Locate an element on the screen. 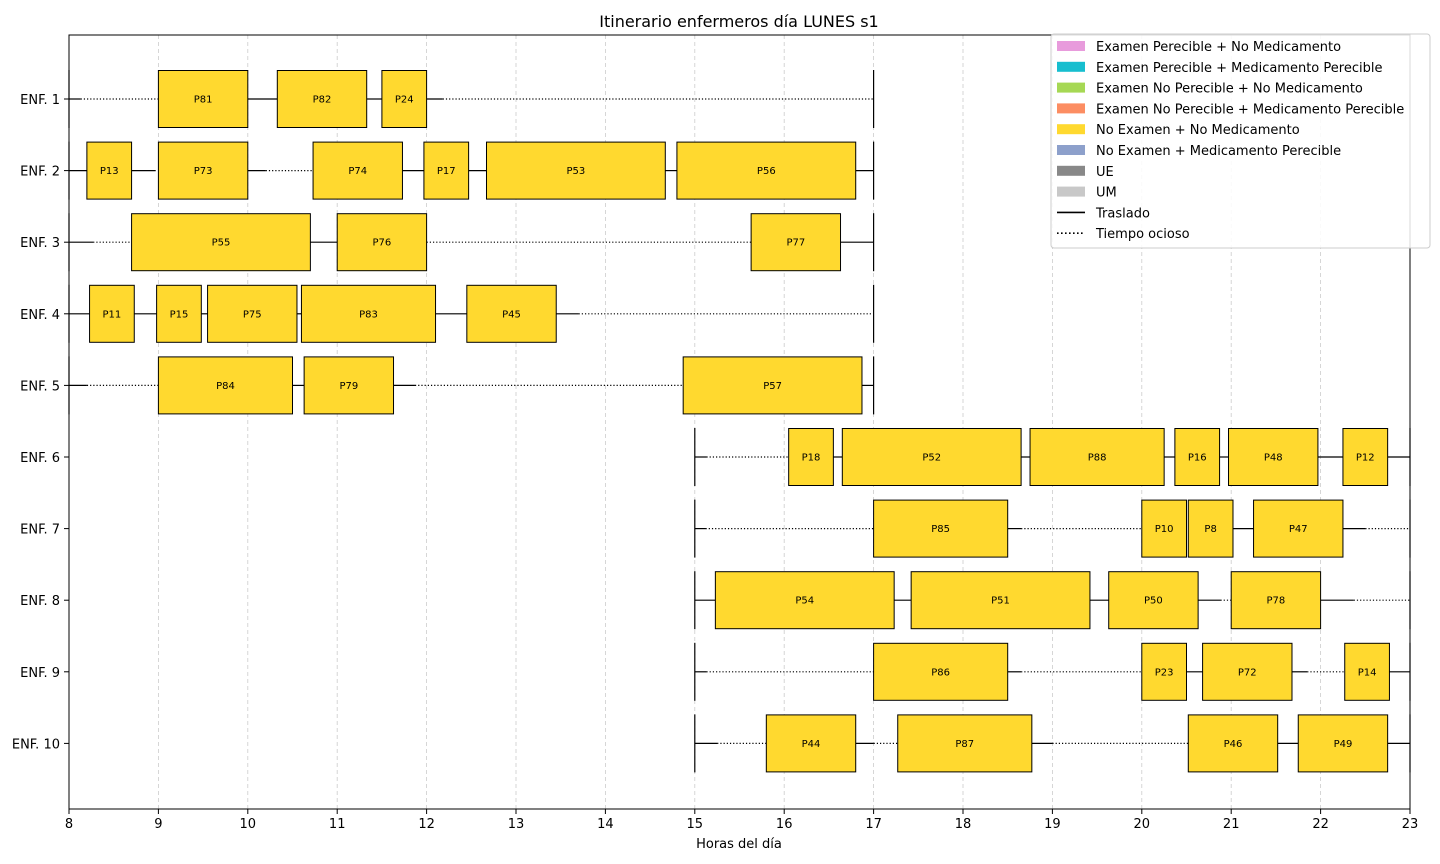 The width and height of the screenshot is (1440, 864). task-label: P78 is located at coordinates (1276, 601).